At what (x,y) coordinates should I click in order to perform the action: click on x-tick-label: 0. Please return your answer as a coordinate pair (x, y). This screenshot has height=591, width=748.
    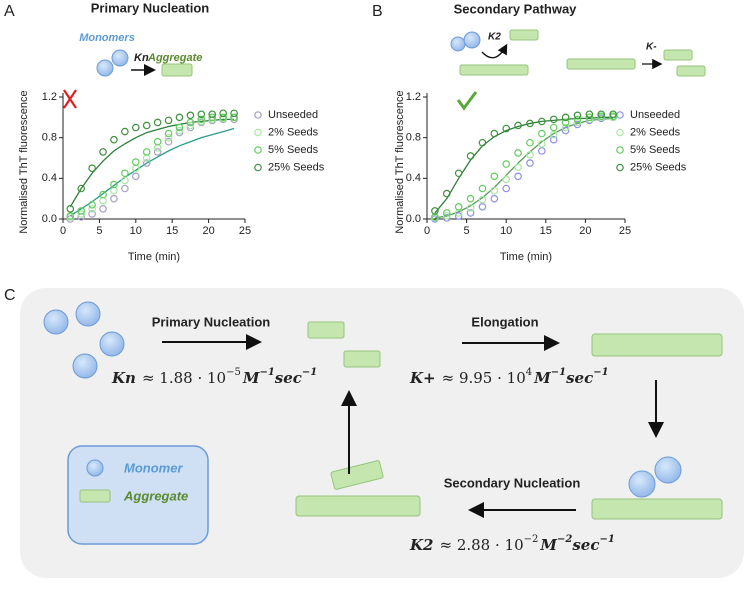
    Looking at the image, I should click on (63, 231).